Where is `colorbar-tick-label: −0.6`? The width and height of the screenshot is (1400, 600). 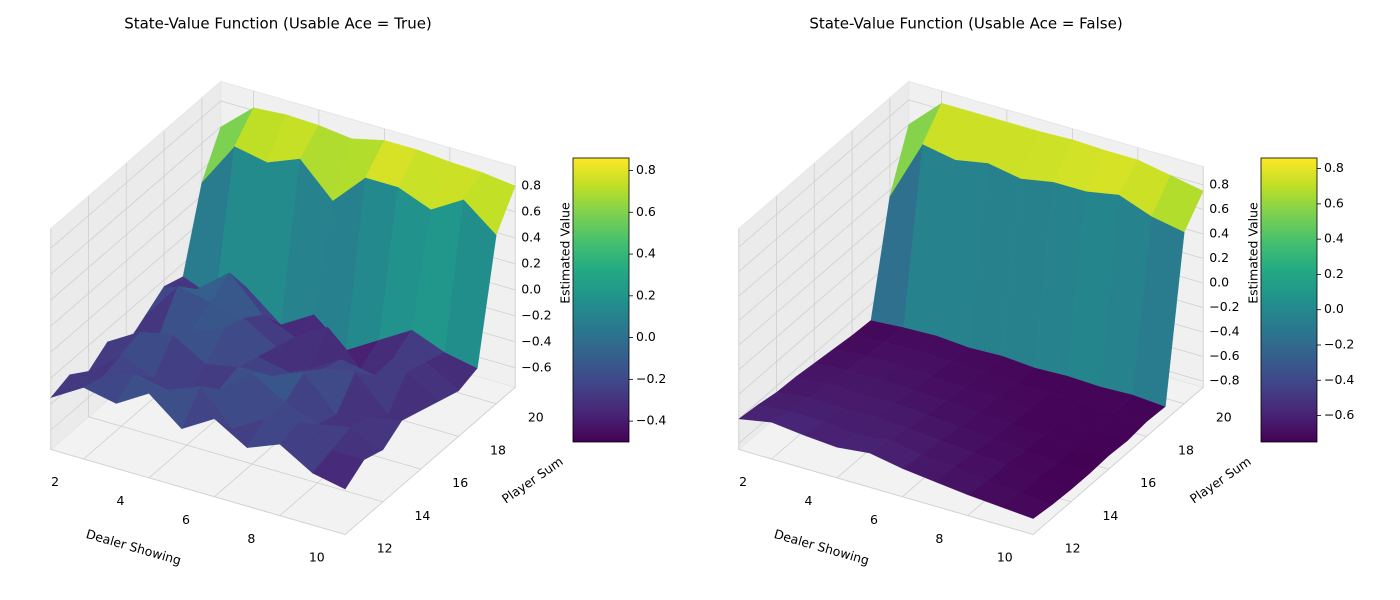 colorbar-tick-label: −0.6 is located at coordinates (1339, 414).